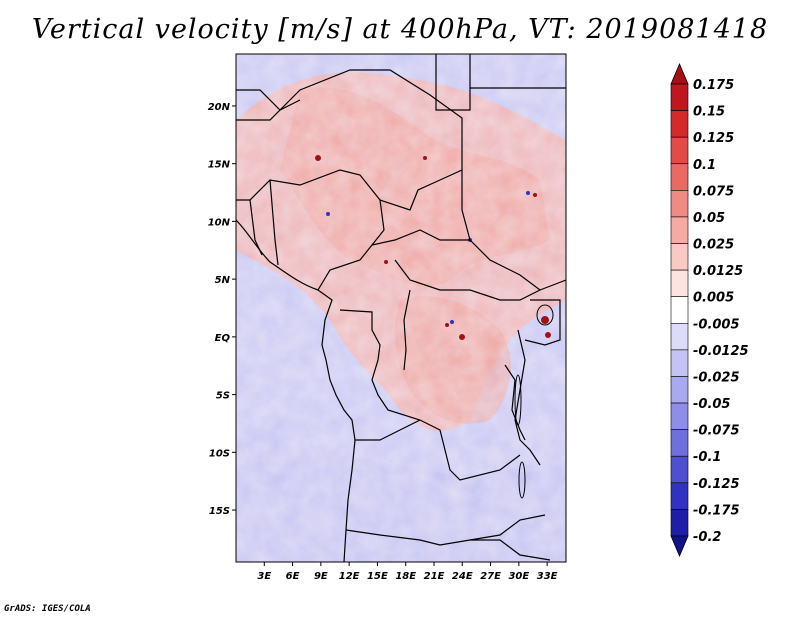 The height and width of the screenshot is (622, 800). What do you see at coordinates (223, 396) in the screenshot?
I see `lat-tick-label: 5S` at bounding box center [223, 396].